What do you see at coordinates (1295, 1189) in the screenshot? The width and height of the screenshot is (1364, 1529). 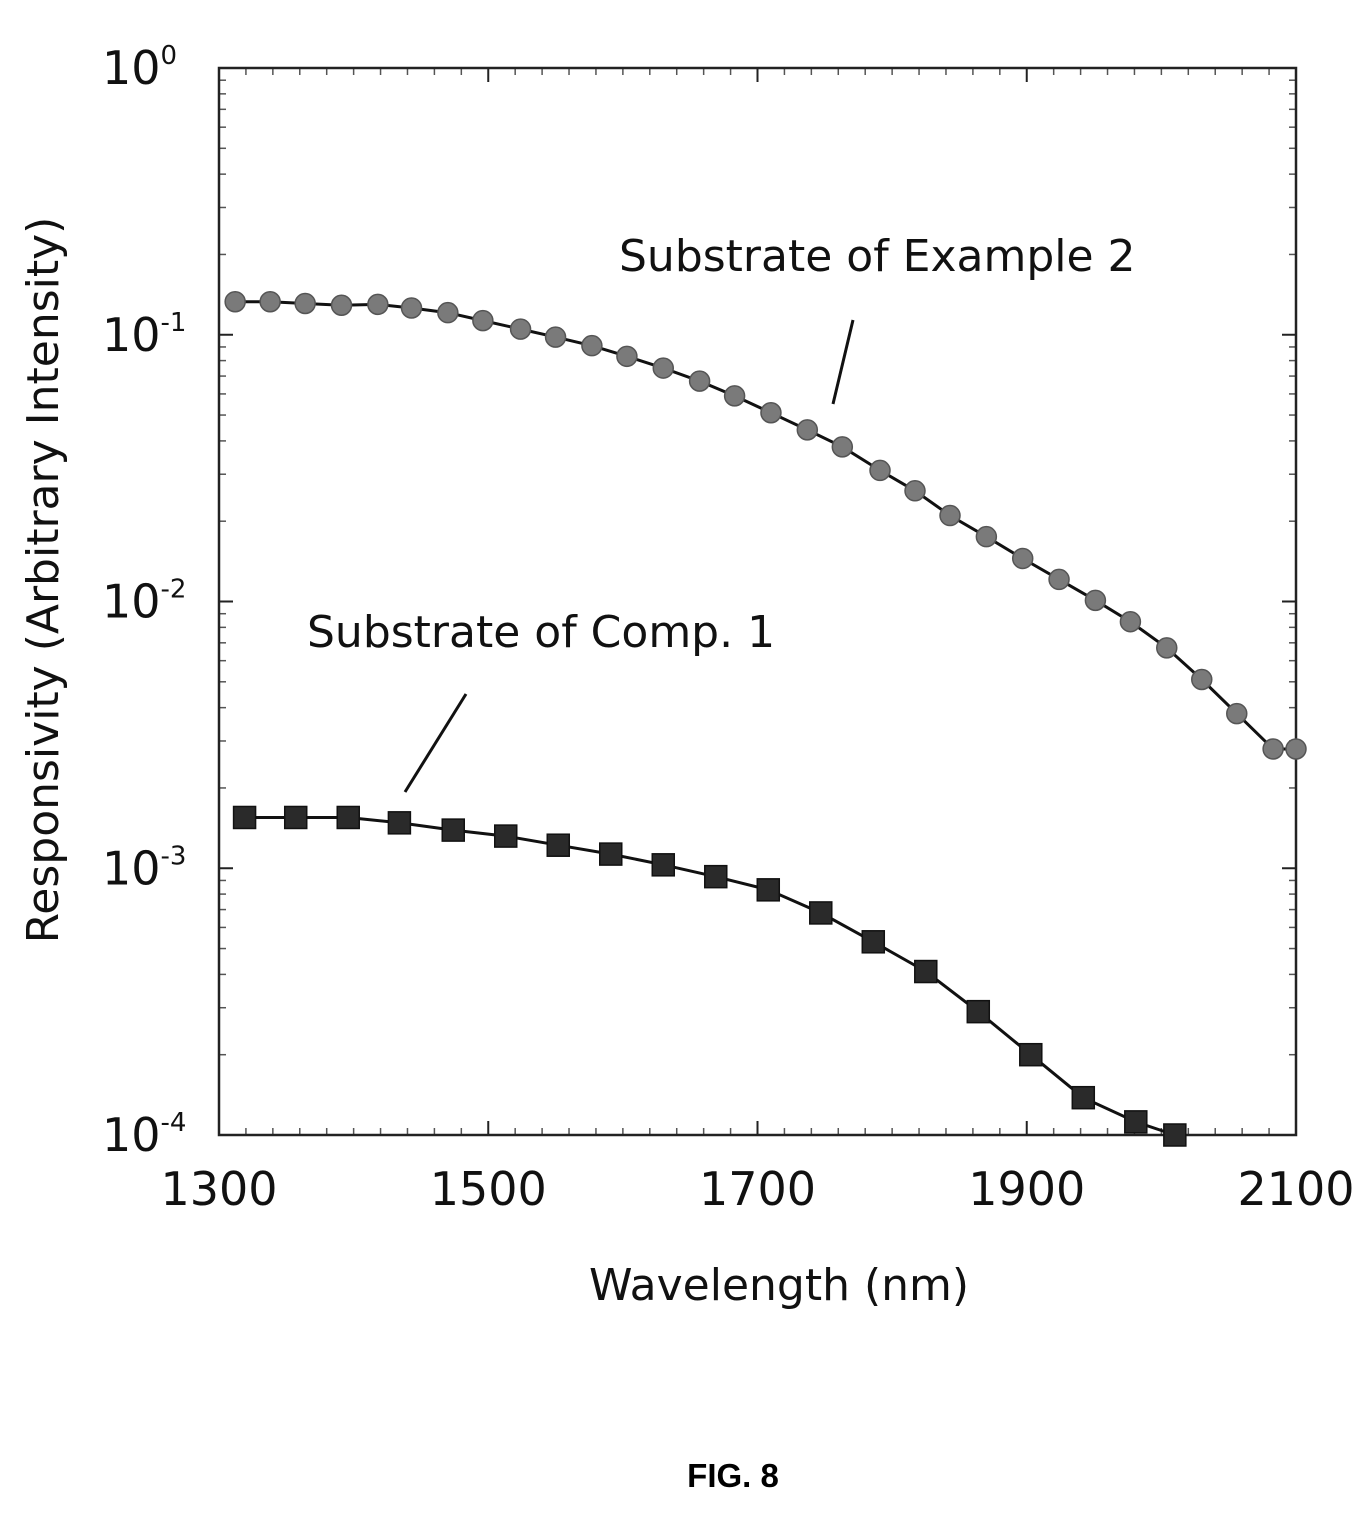 I see `x-tick-label: 2100` at bounding box center [1295, 1189].